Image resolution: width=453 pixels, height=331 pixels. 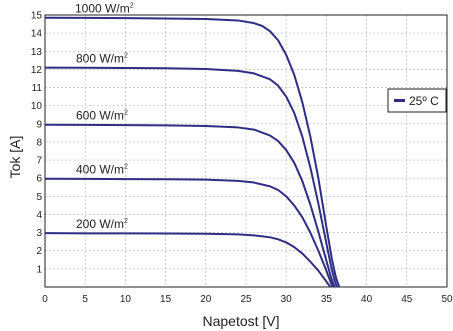 What do you see at coordinates (37, 106) in the screenshot?
I see `y-tick-label: 10` at bounding box center [37, 106].